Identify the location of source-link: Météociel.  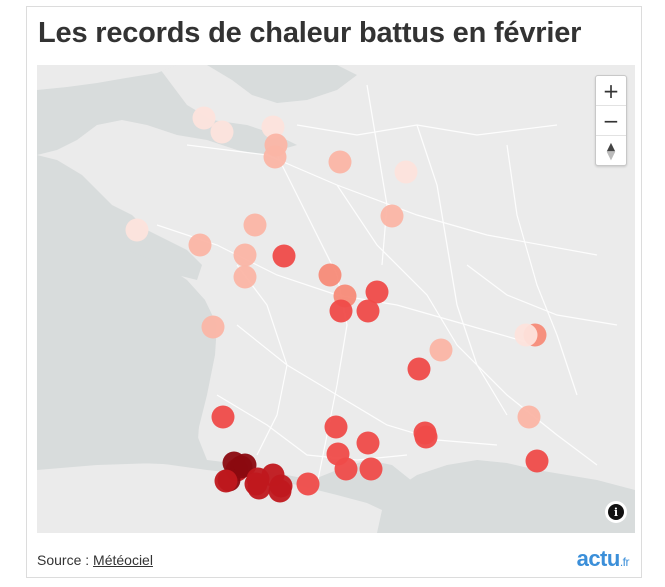
(123, 560).